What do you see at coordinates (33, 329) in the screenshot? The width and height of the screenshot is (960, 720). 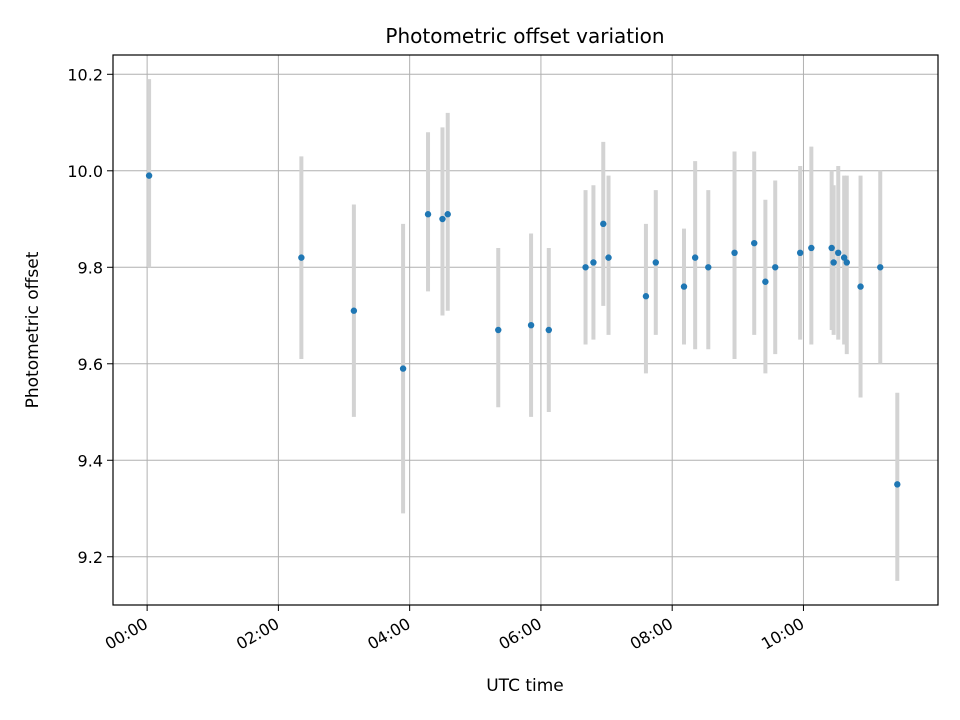 I see `y-axis-title: Photometric offset` at bounding box center [33, 329].